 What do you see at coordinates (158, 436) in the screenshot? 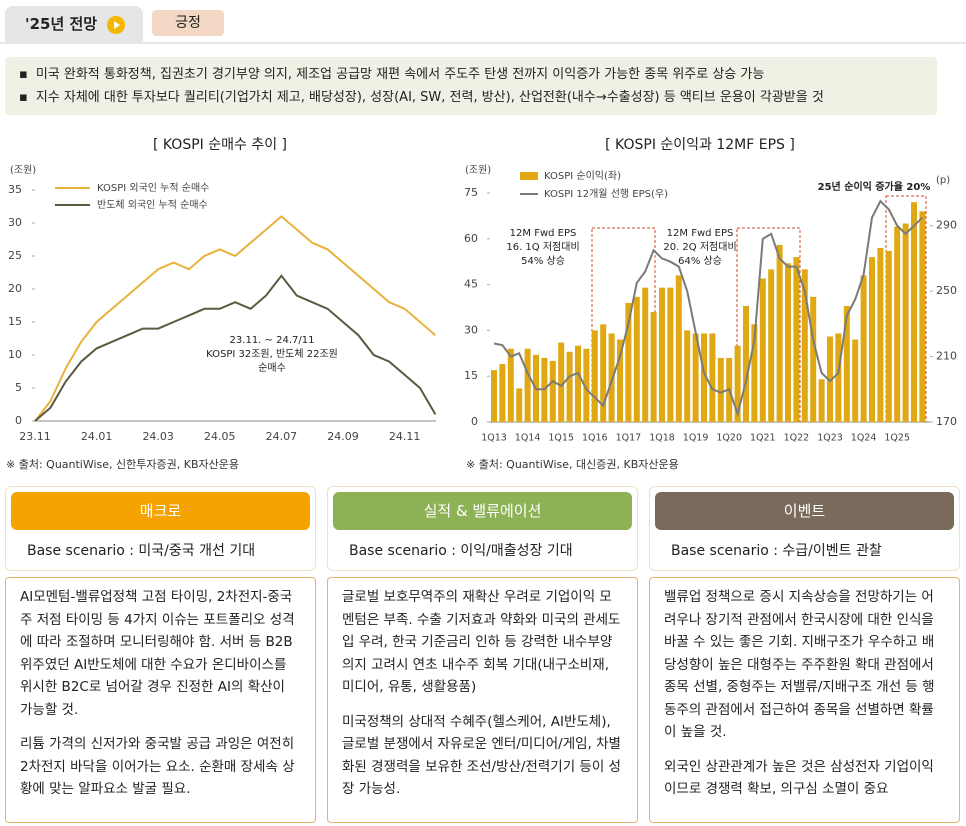
I see `x-tick-label: 24.03` at bounding box center [158, 436].